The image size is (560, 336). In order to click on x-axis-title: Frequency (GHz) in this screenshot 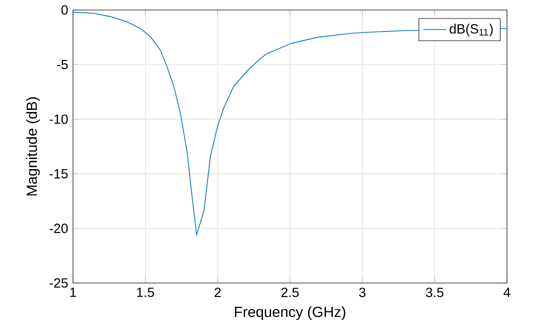, I will do `click(290, 313)`.